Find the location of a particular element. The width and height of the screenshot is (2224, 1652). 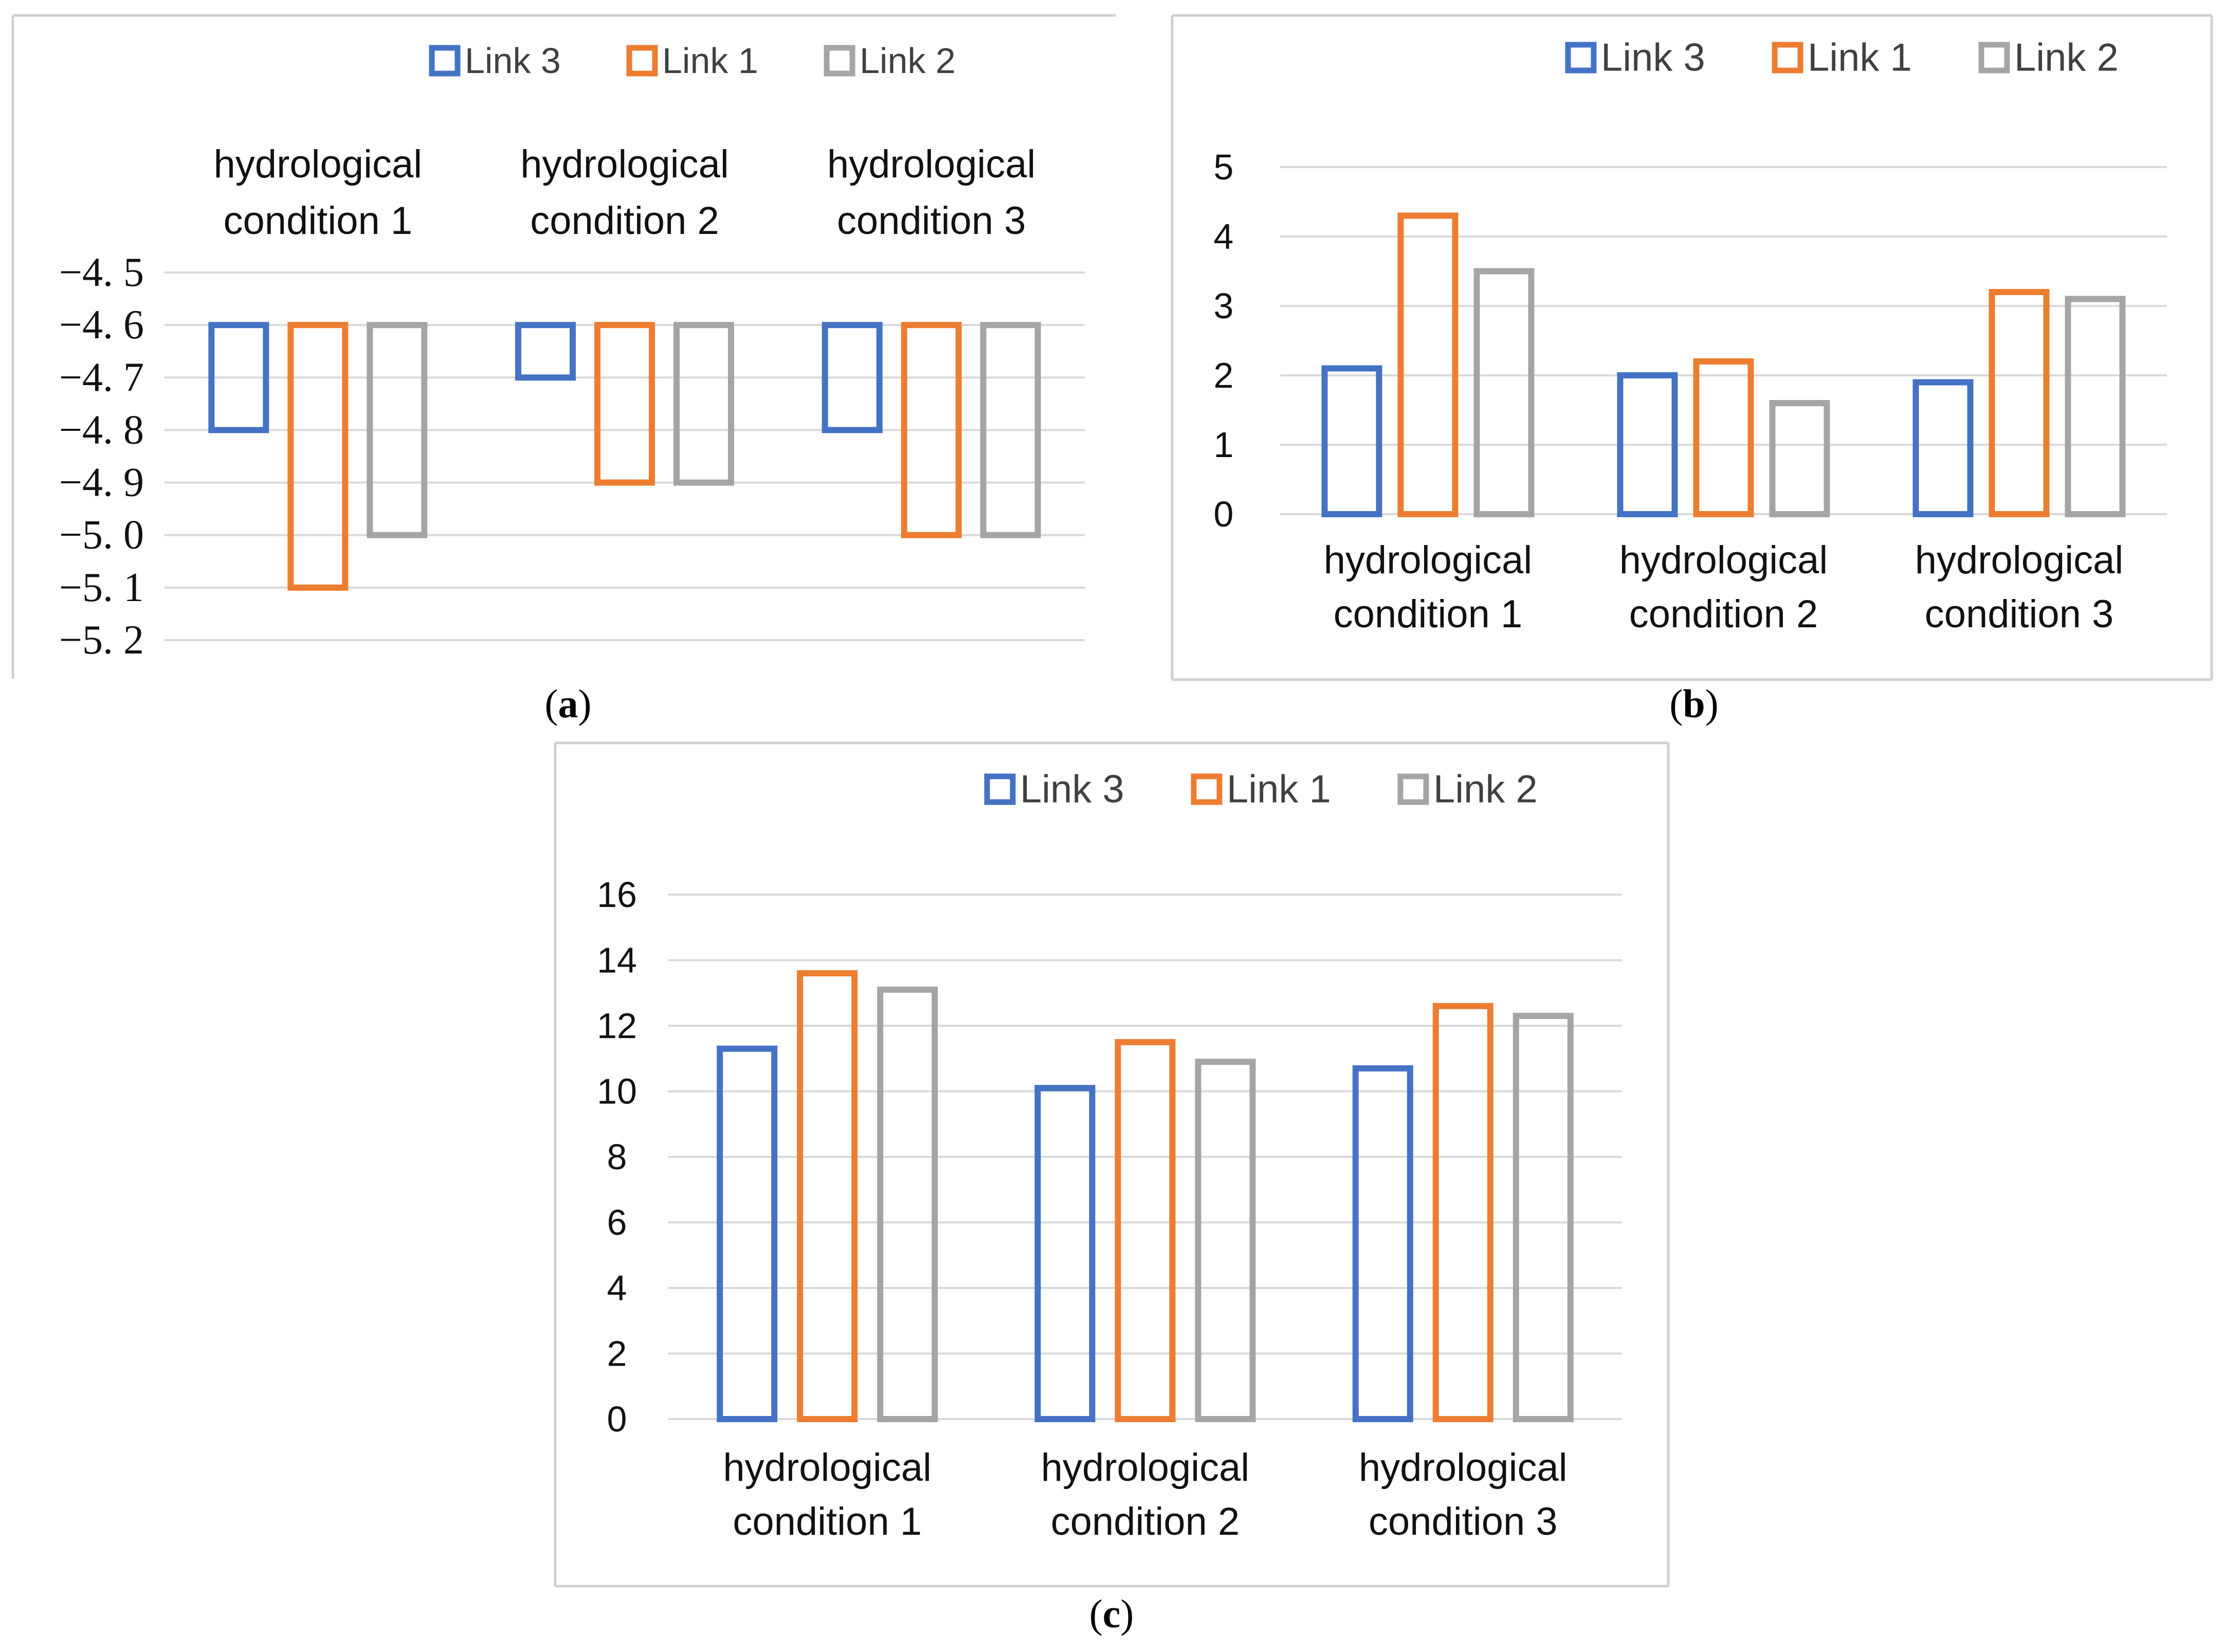

y-tick-label: 5 is located at coordinates (1224, 167).